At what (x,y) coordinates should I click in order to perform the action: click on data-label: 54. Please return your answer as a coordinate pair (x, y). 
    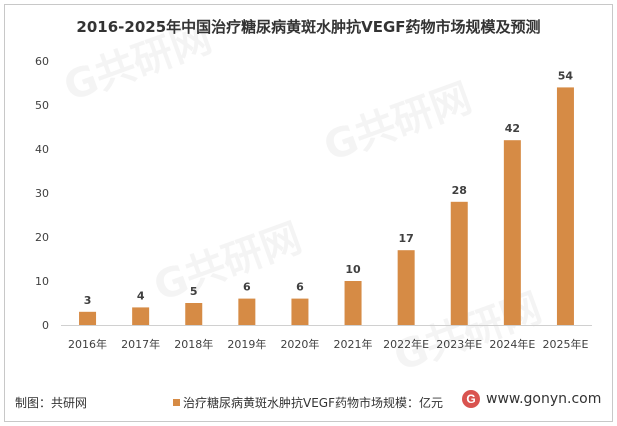
    Looking at the image, I should click on (566, 75).